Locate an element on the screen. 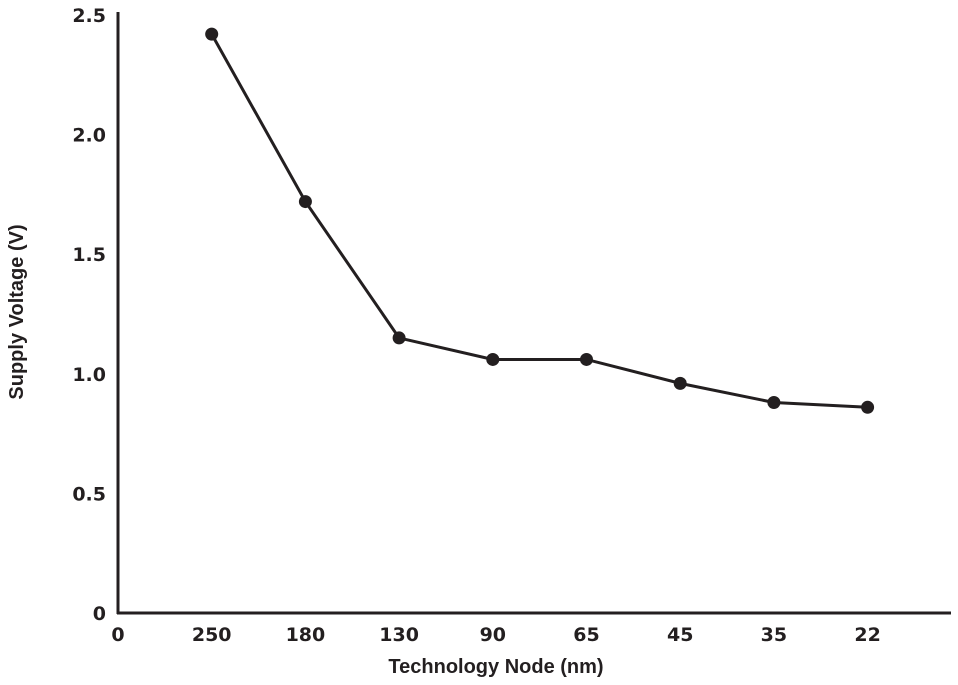 Image resolution: width=958 pixels, height=685 pixels. x-tick-label: 180 is located at coordinates (306, 635).